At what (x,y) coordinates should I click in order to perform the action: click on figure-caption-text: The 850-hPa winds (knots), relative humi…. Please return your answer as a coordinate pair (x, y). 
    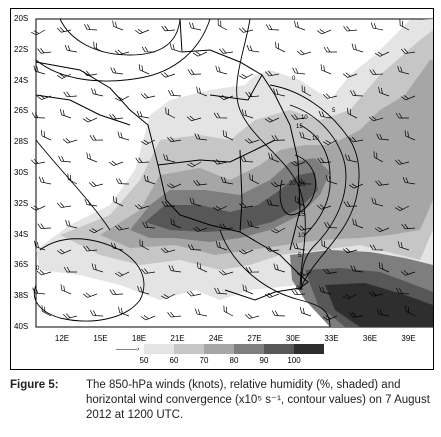
    Looking at the image, I should click on (258, 400).